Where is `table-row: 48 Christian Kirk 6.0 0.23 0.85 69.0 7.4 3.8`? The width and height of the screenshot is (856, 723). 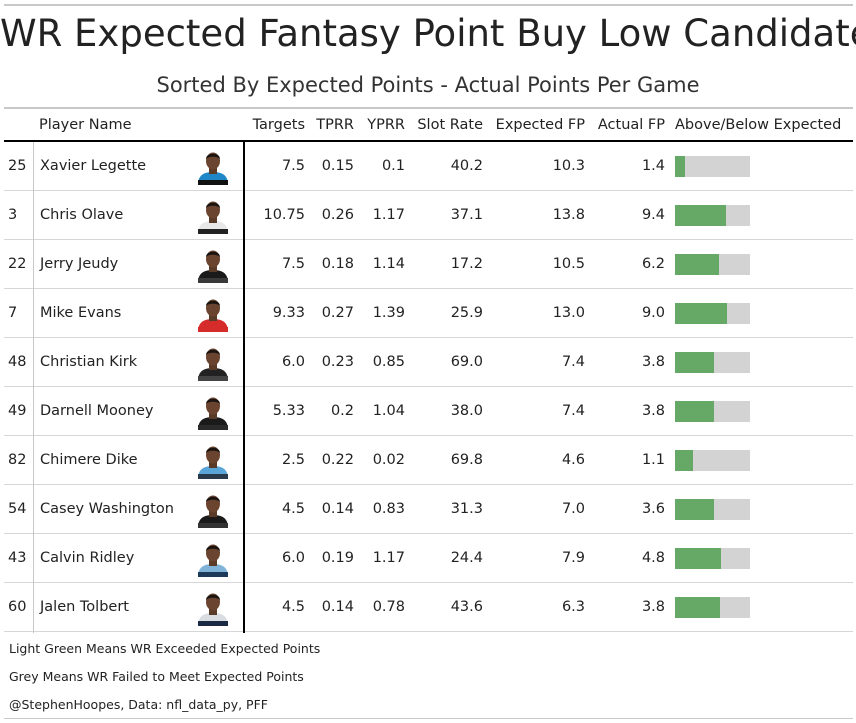
table-row: 48 Christian Kirk 6.0 0.23 0.85 69.0 7.4 3.8 is located at coordinates (428, 362).